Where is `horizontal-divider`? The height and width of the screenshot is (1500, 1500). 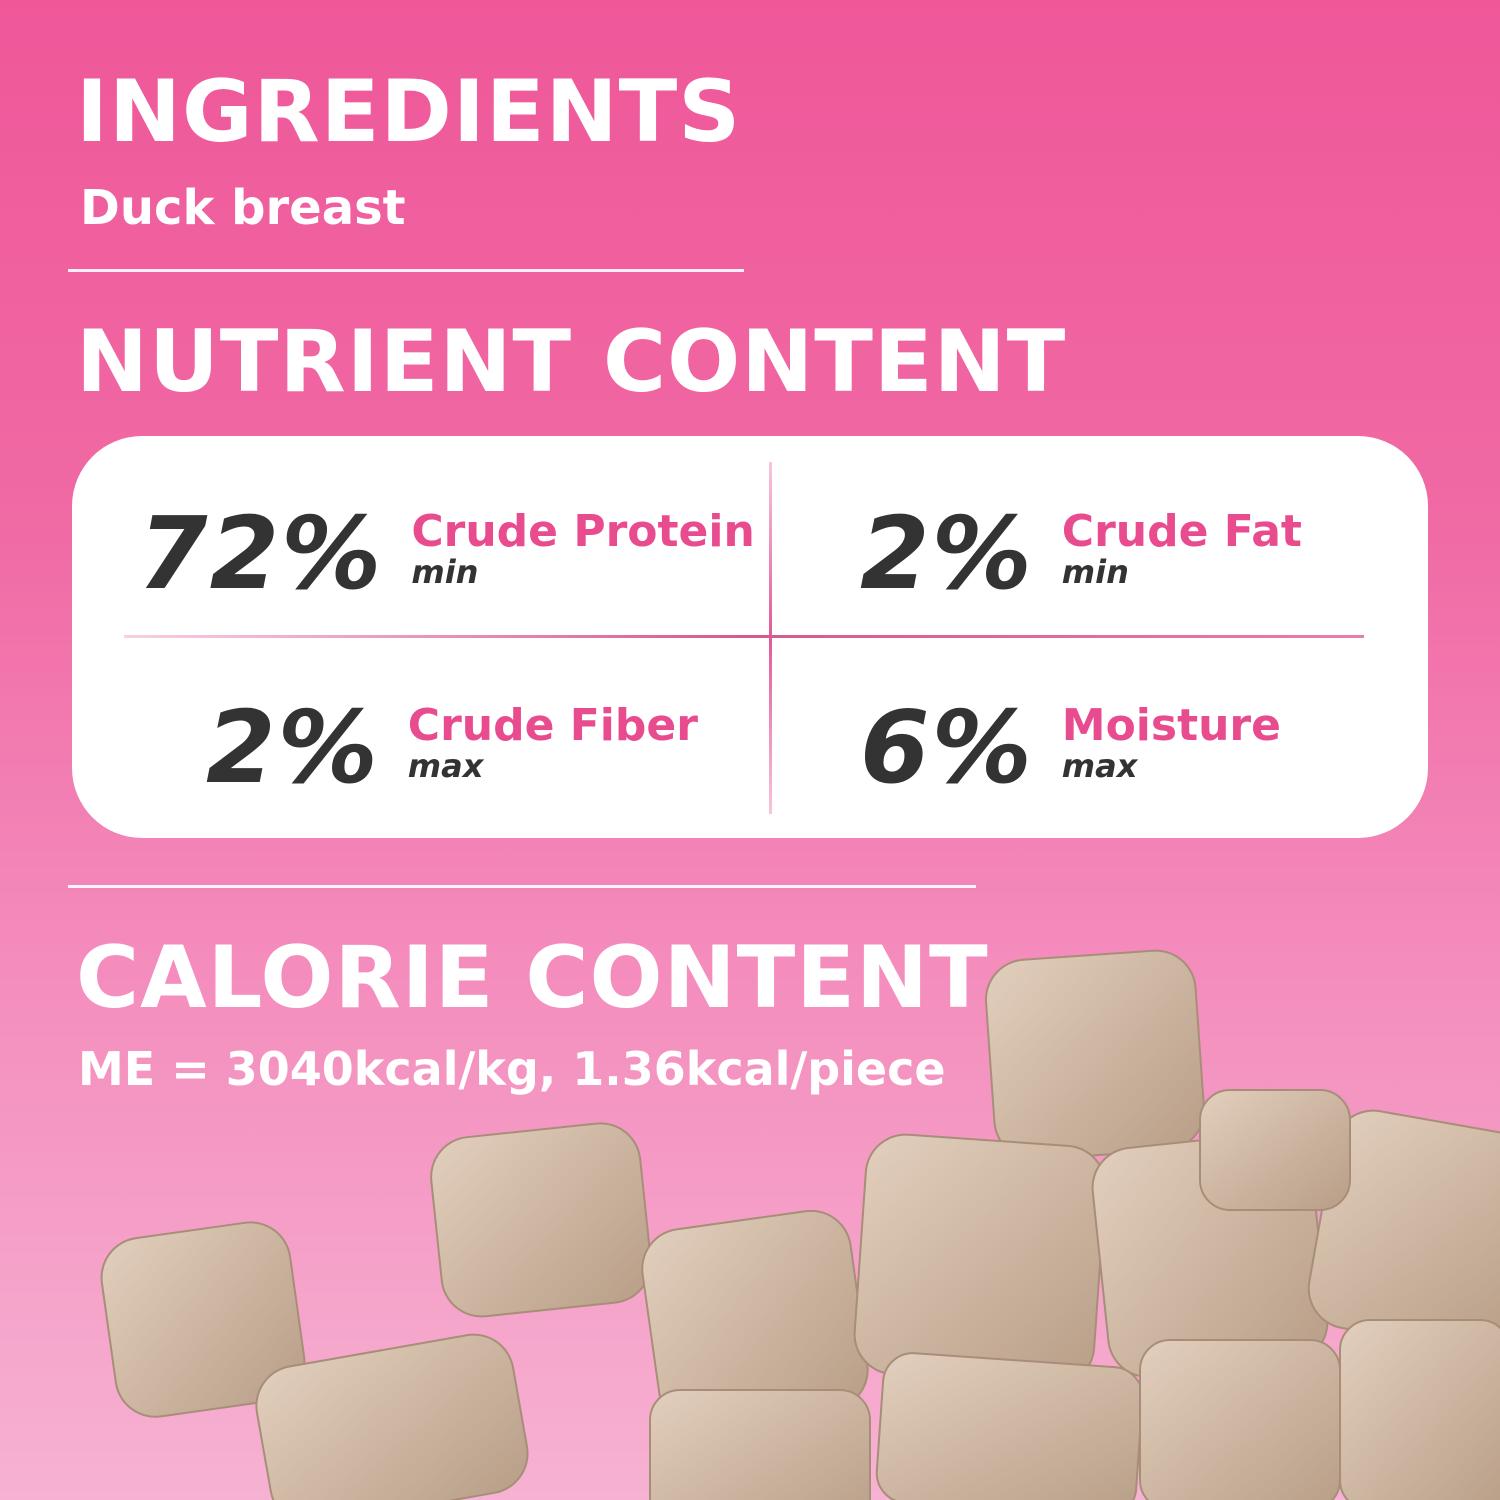
horizontal-divider is located at coordinates (744, 636).